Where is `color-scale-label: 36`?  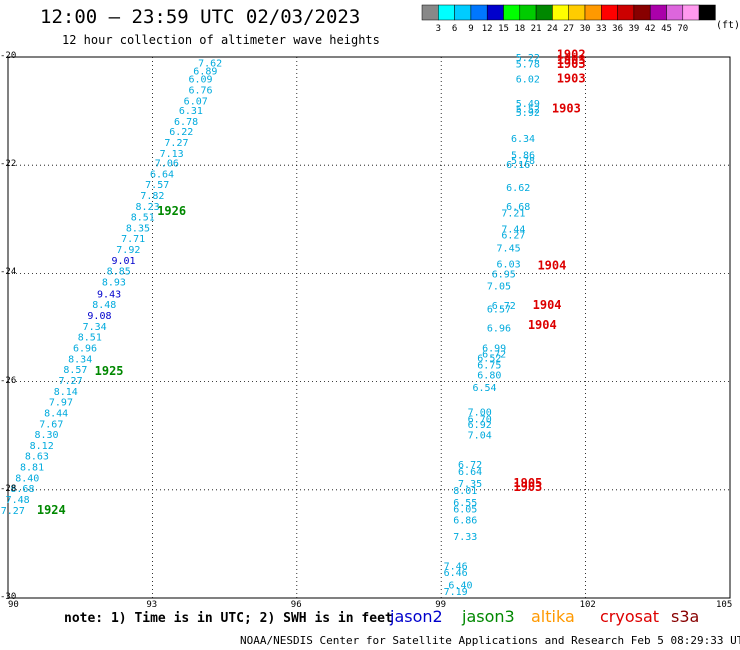 color-scale-label: 36 is located at coordinates (617, 29).